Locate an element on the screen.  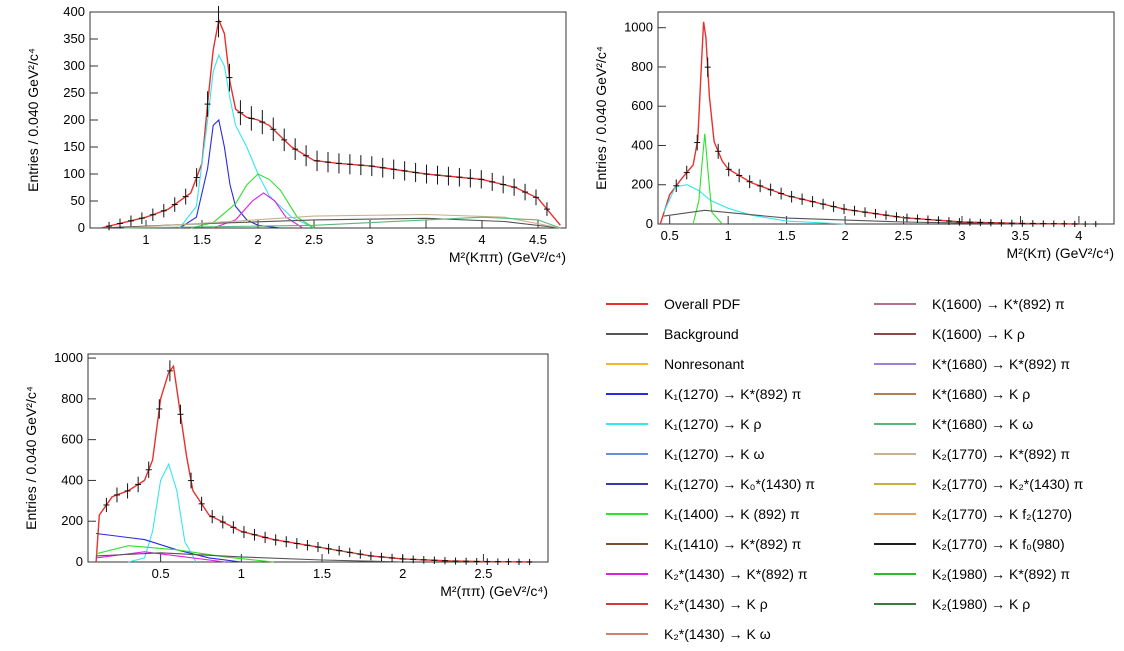
series-line-k-1680-k- is located at coordinates (342, 222).